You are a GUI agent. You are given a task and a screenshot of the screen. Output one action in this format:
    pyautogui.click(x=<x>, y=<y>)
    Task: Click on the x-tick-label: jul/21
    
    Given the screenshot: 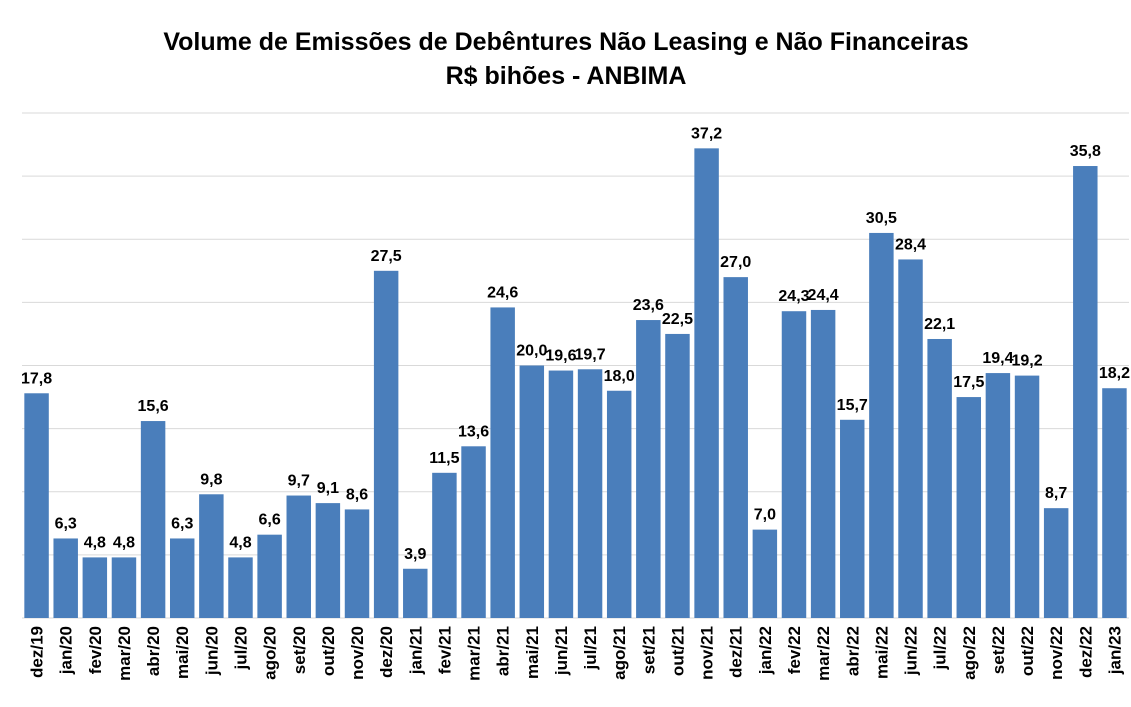 What is the action you would take?
    pyautogui.click(x=590, y=648)
    